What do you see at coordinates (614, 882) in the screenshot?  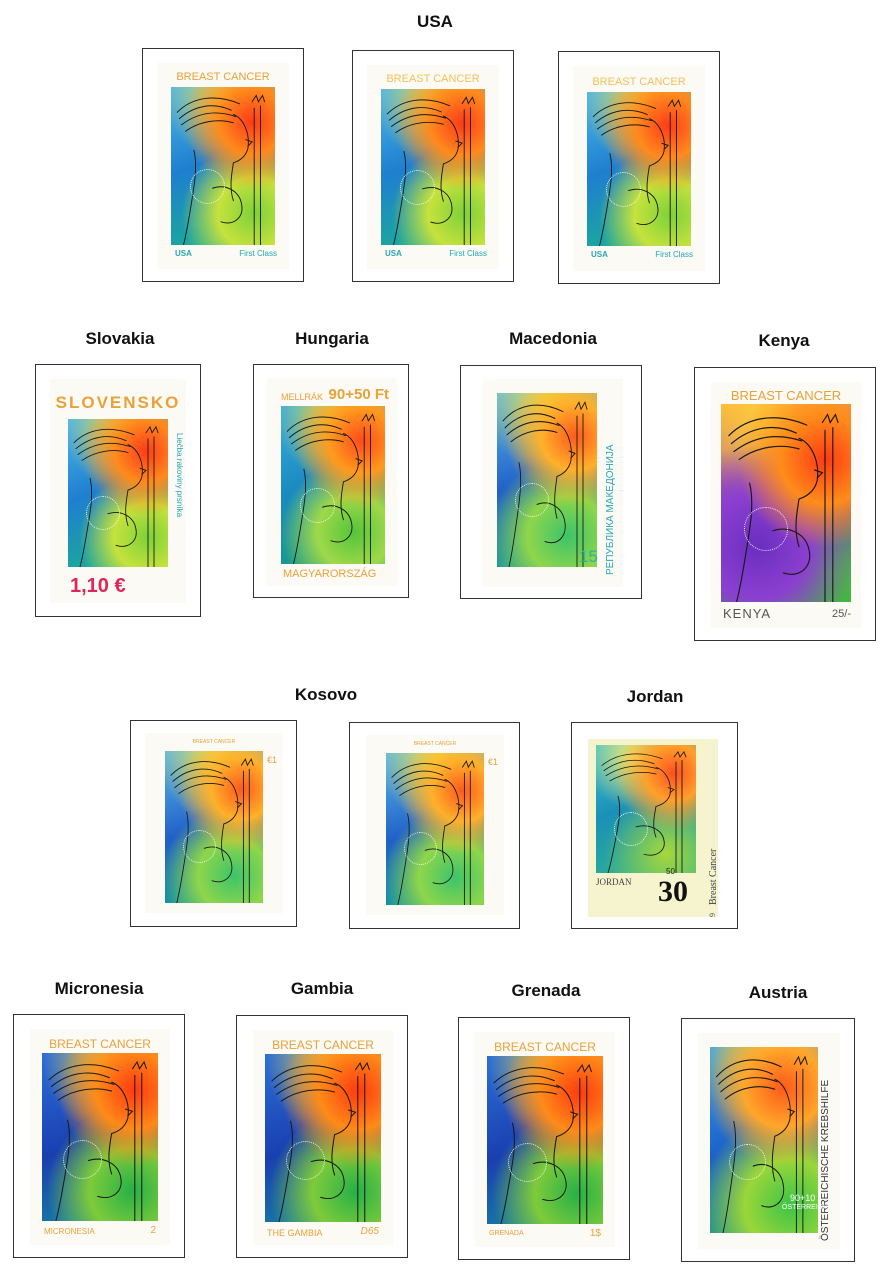 I see `stamp-country: JORDAN` at bounding box center [614, 882].